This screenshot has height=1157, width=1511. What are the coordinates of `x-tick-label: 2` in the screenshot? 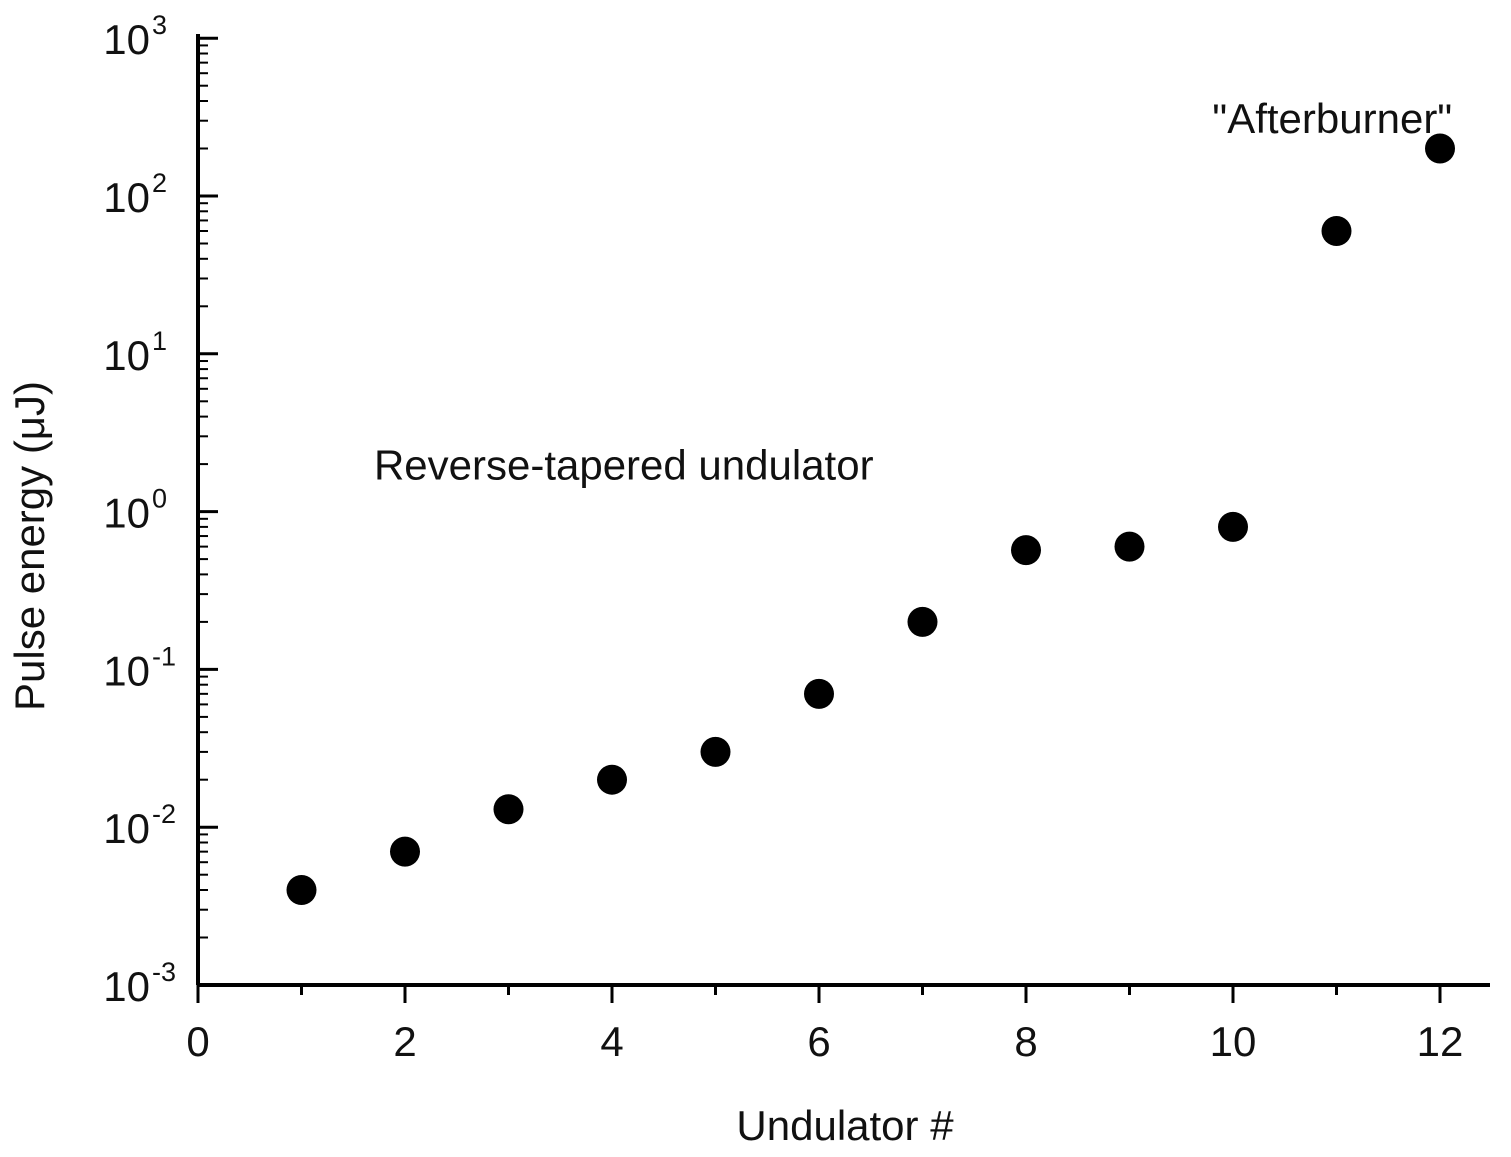 It's located at (404, 1041).